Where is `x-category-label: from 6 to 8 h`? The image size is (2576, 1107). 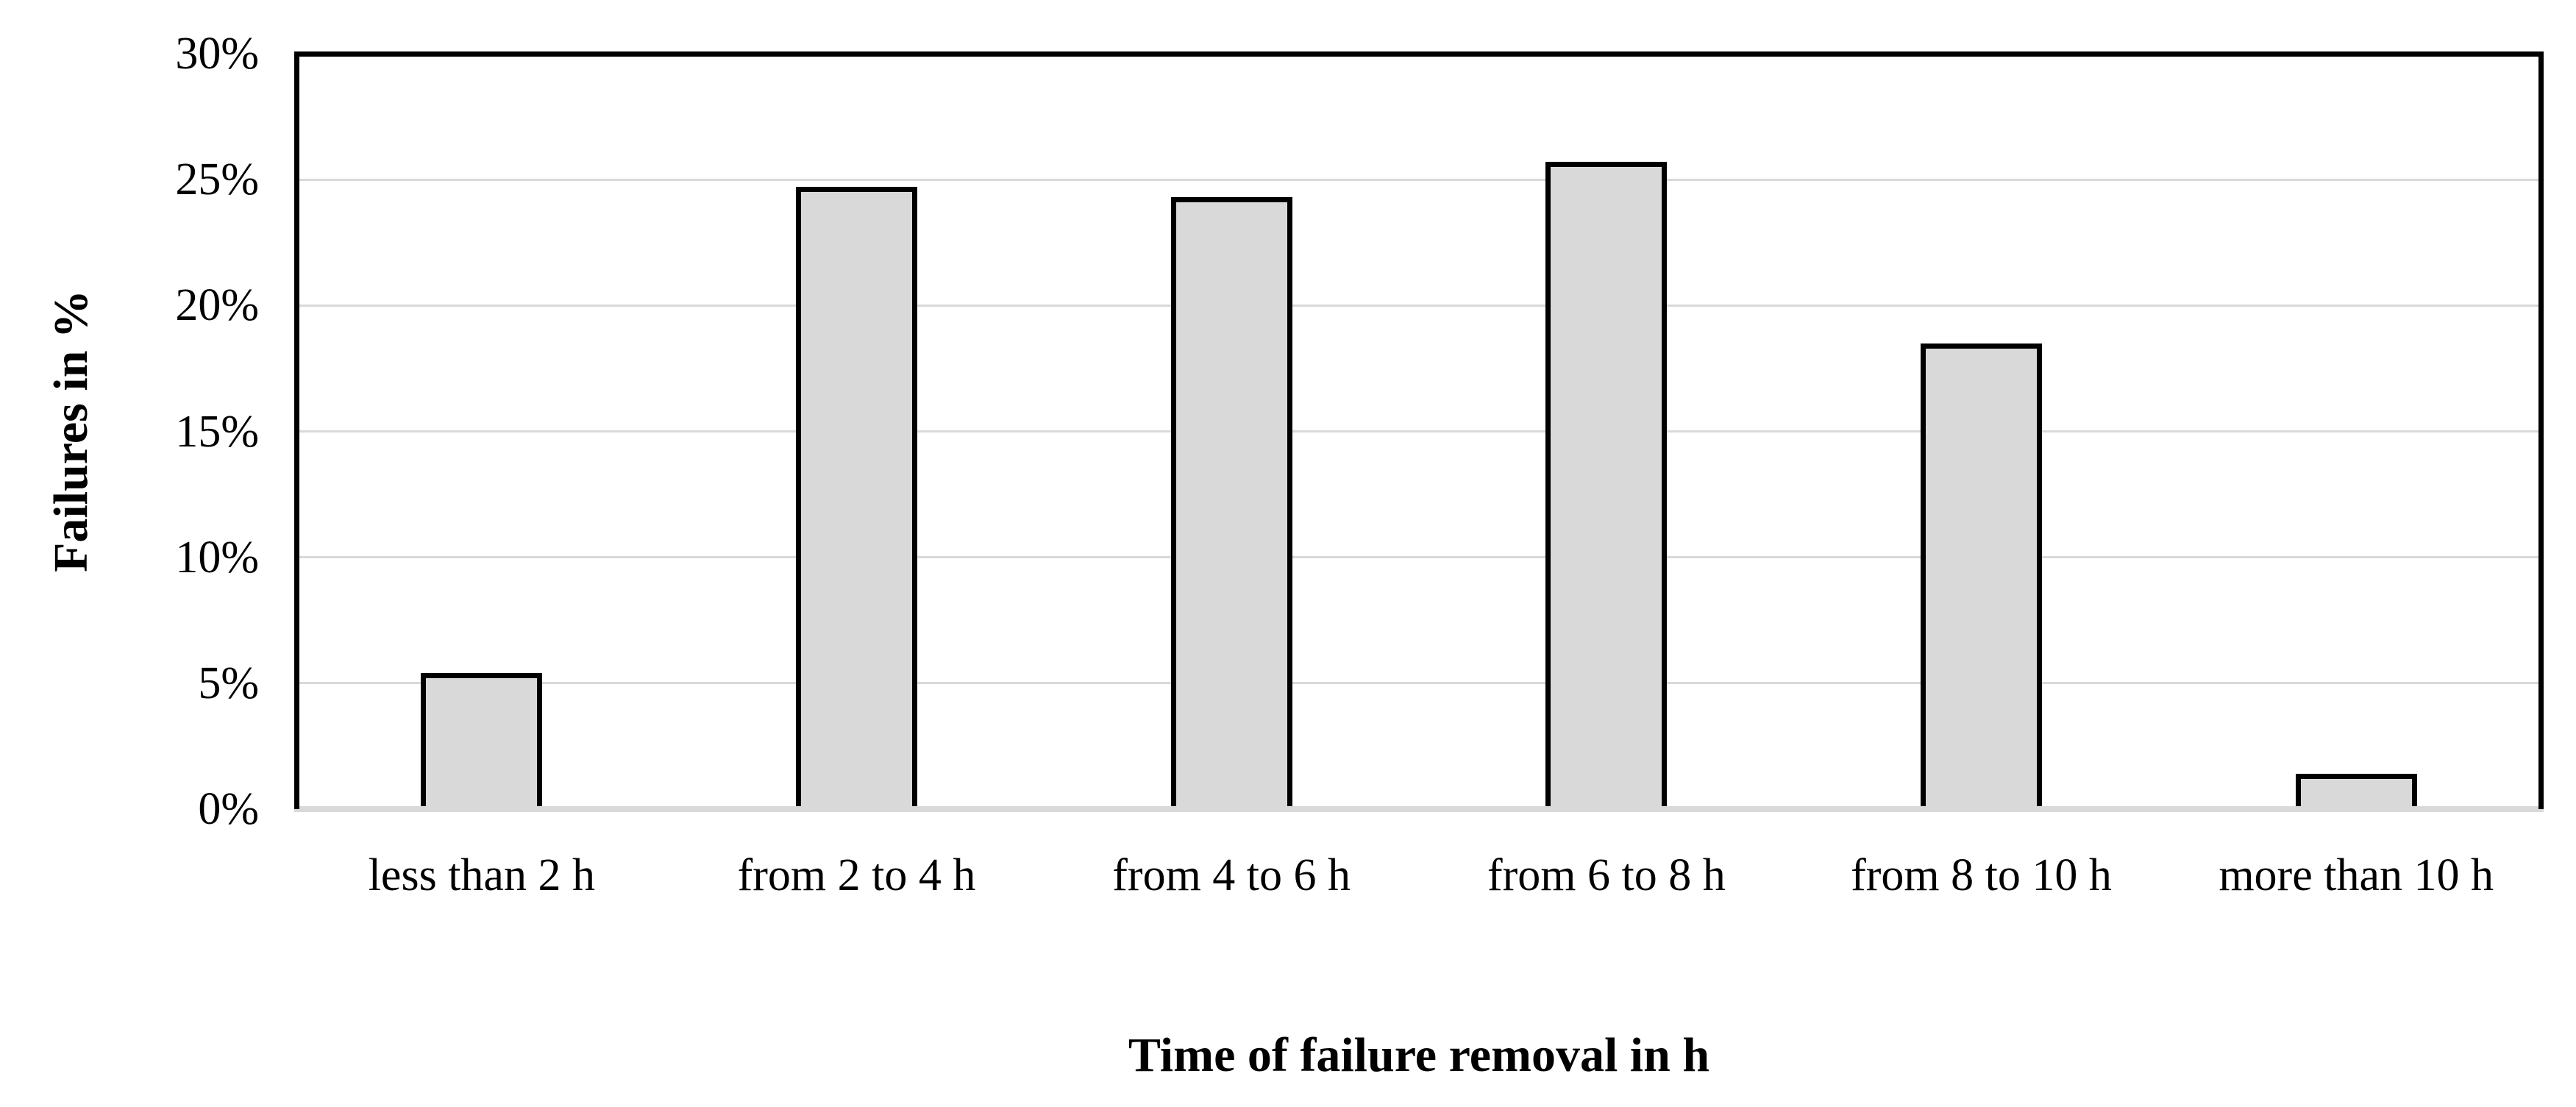 x-category-label: from 6 to 8 h is located at coordinates (1606, 875).